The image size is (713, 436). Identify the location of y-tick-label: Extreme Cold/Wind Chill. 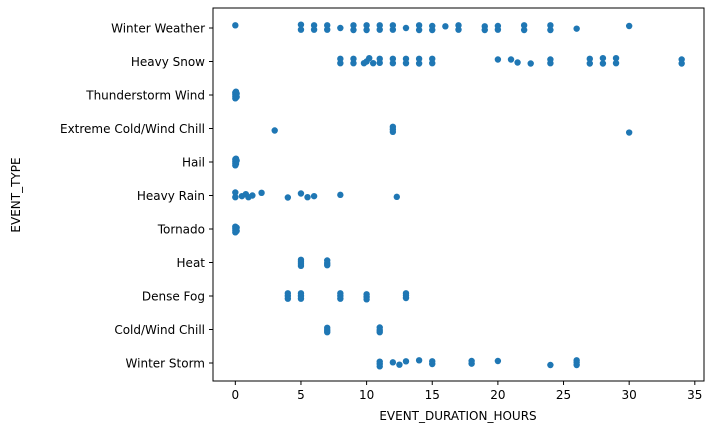
(132, 129).